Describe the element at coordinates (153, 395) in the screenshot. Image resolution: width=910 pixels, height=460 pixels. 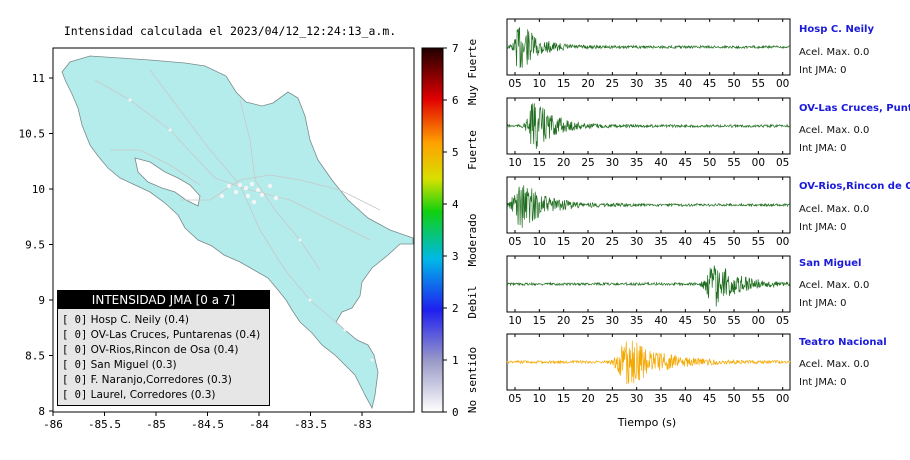
I see `legend-label: Laurel, Corredores (0.3)` at that location.